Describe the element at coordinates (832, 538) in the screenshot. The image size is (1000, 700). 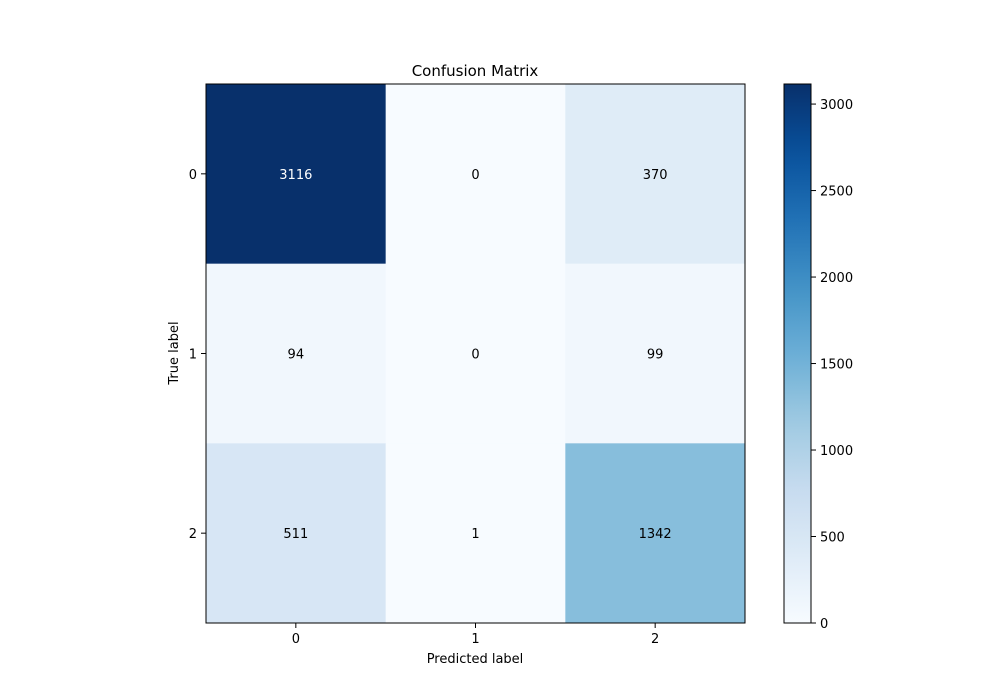
I see `colorbar-tick-label: 500` at that location.